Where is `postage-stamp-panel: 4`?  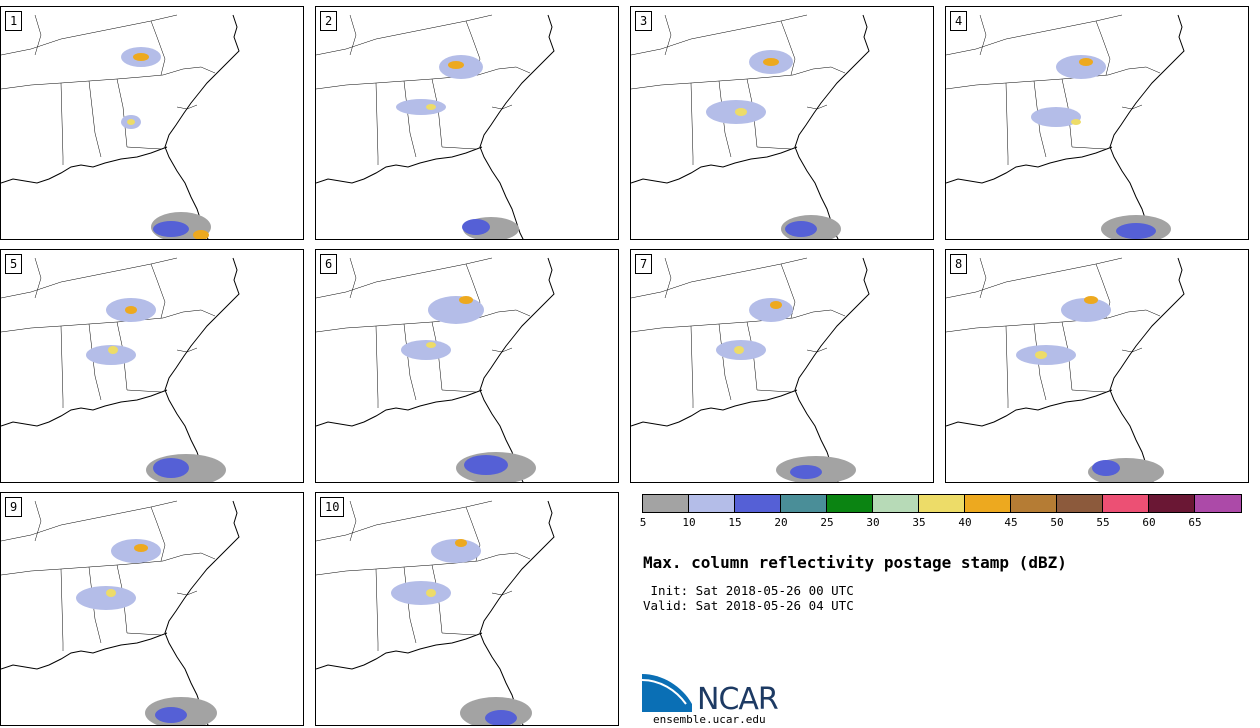
postage-stamp-panel: 4 is located at coordinates (1097, 123).